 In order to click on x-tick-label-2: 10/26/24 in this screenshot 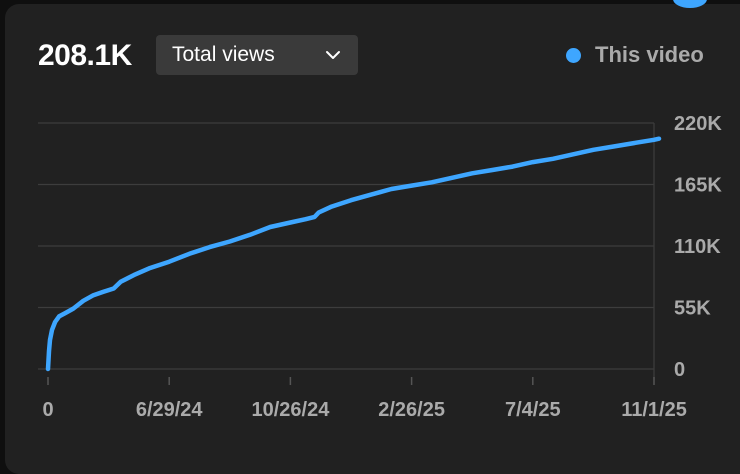, I will do `click(290, 410)`.